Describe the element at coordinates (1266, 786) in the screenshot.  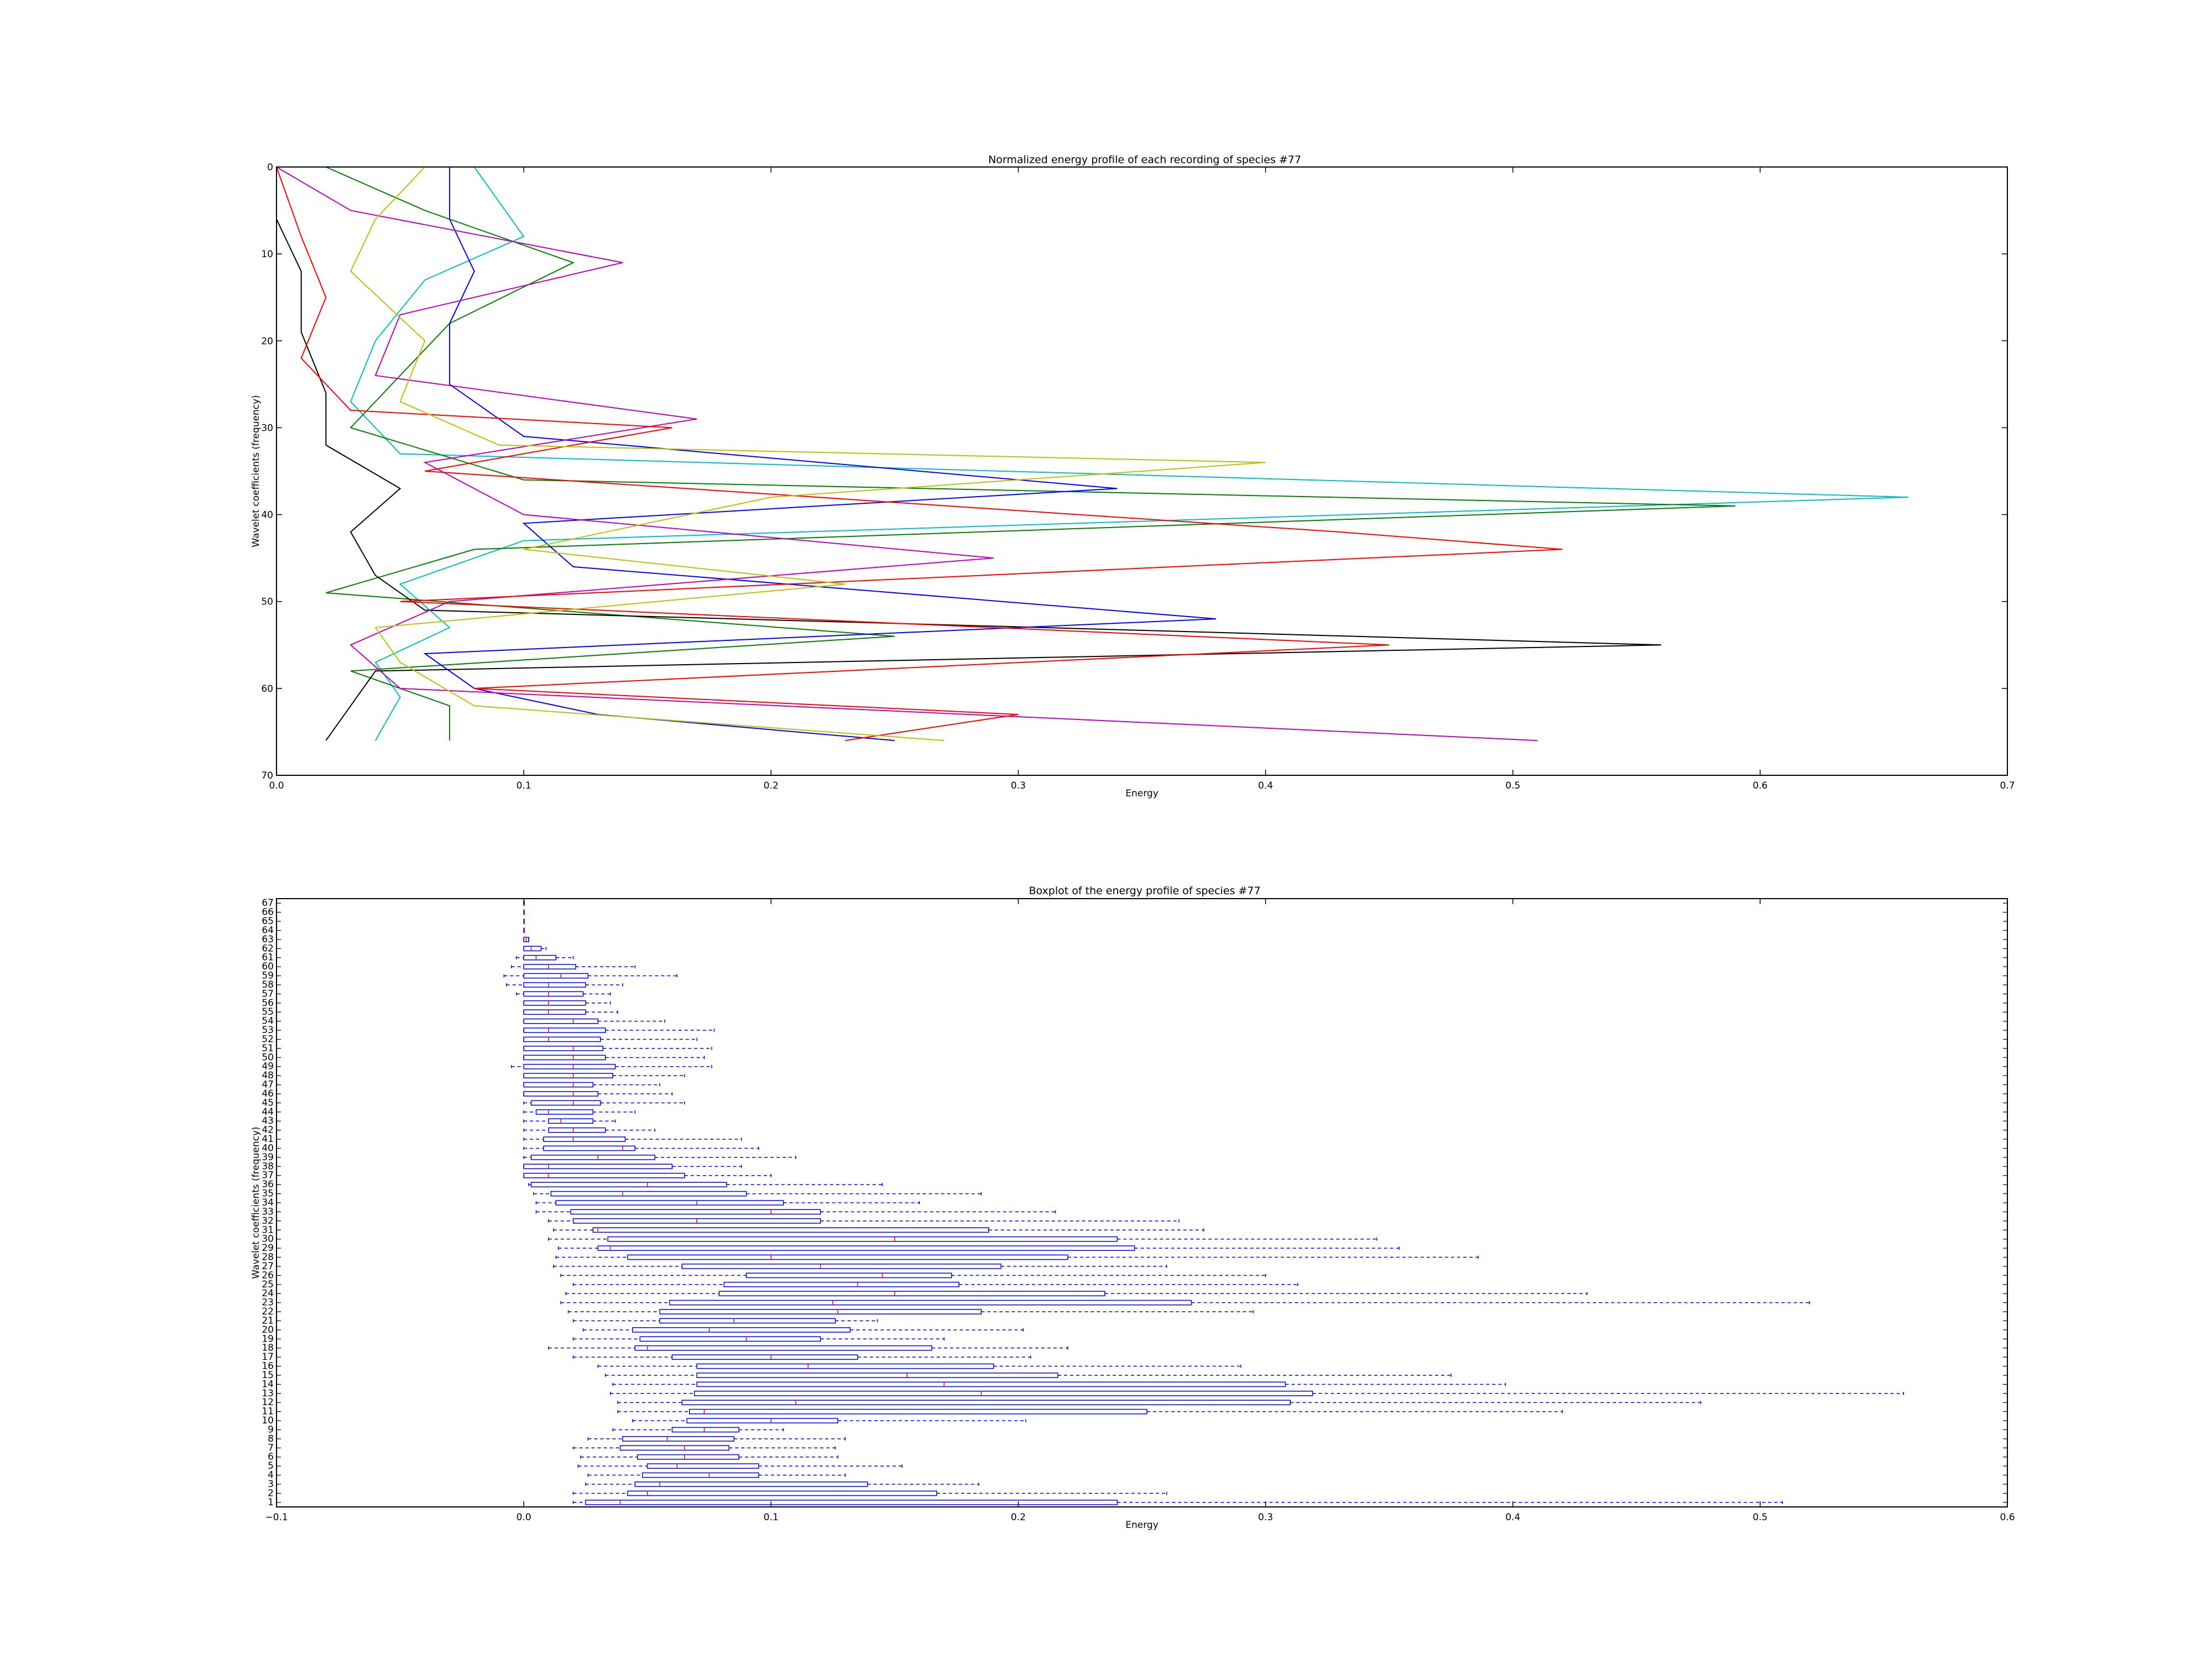
I see `x-tick-label: 0.4` at that location.